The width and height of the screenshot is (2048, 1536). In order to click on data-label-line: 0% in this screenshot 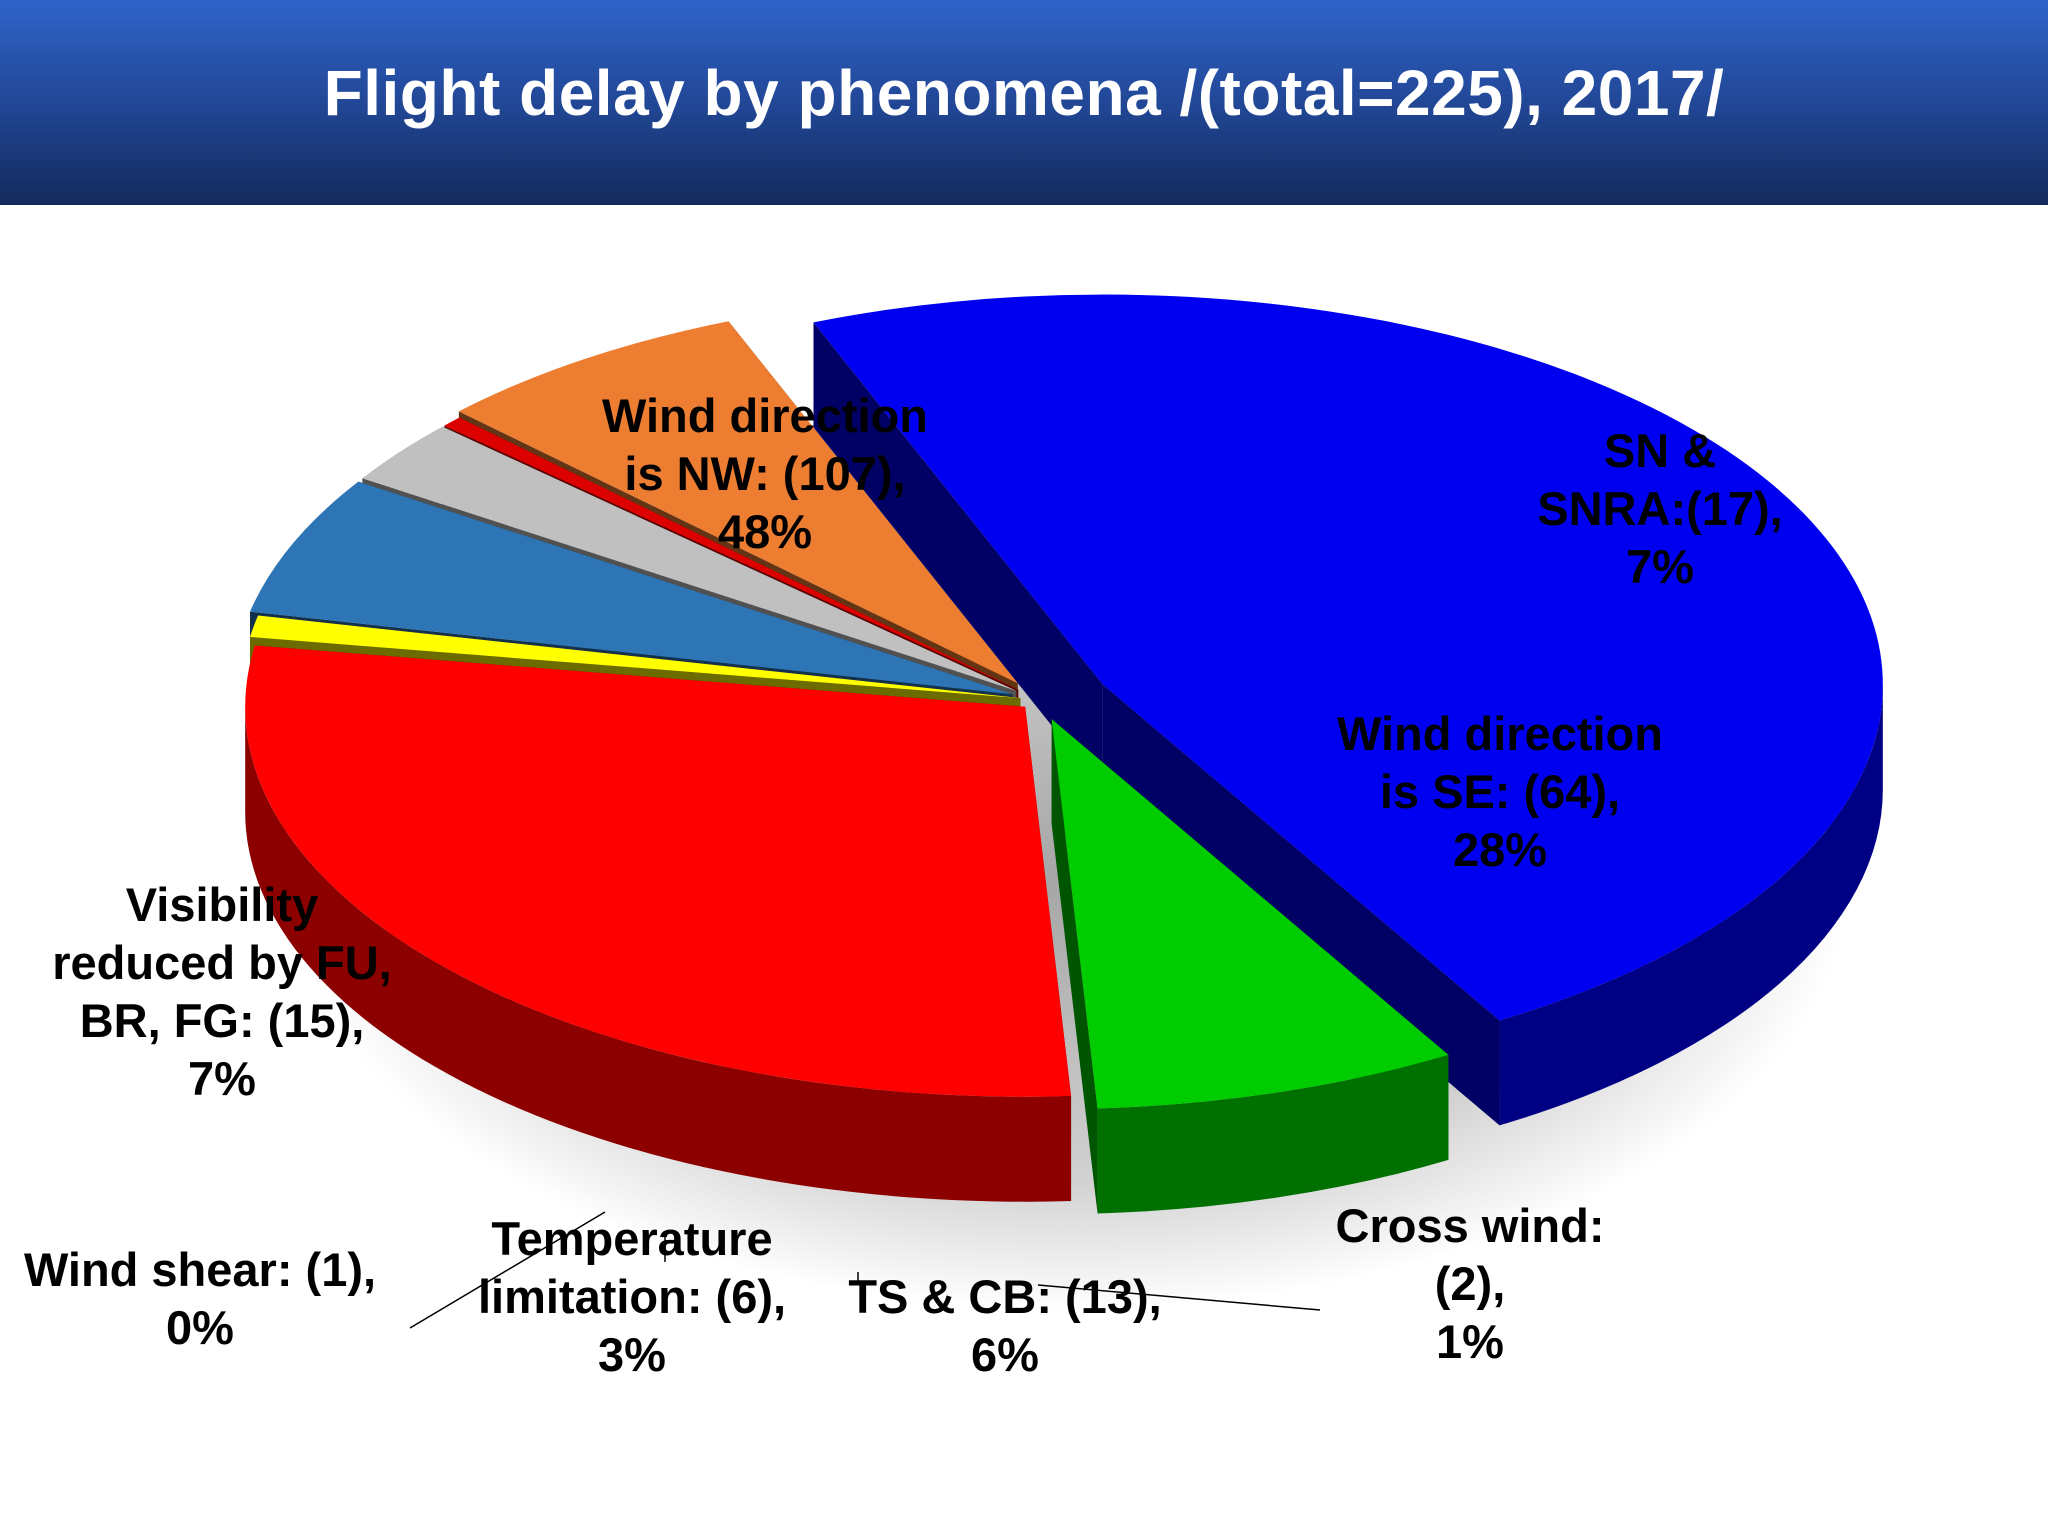, I will do `click(200, 1327)`.